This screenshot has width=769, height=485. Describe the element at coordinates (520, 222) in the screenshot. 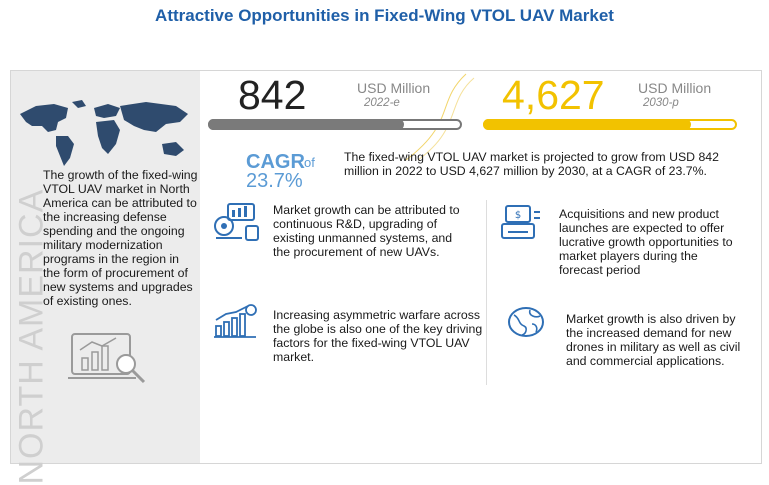

I see `acquisition-icon: $` at that location.